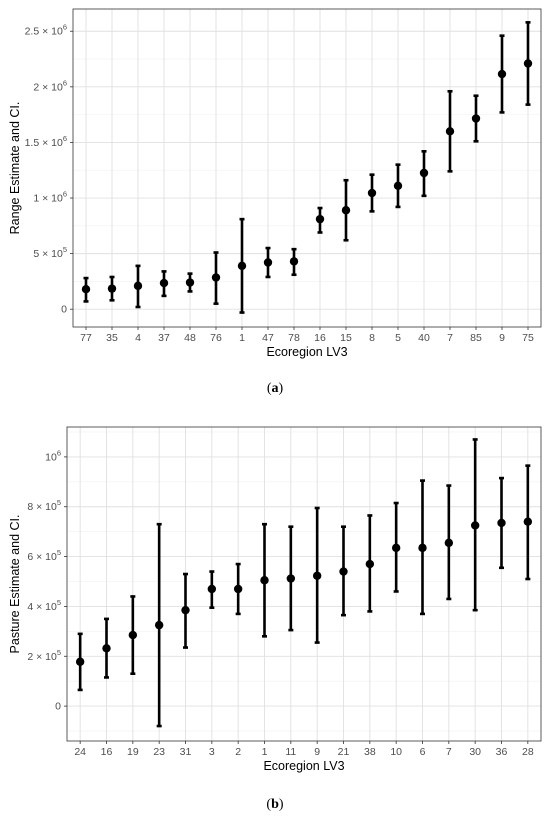  I want to click on panel-a-x-tick-label: 8, so click(372, 338).